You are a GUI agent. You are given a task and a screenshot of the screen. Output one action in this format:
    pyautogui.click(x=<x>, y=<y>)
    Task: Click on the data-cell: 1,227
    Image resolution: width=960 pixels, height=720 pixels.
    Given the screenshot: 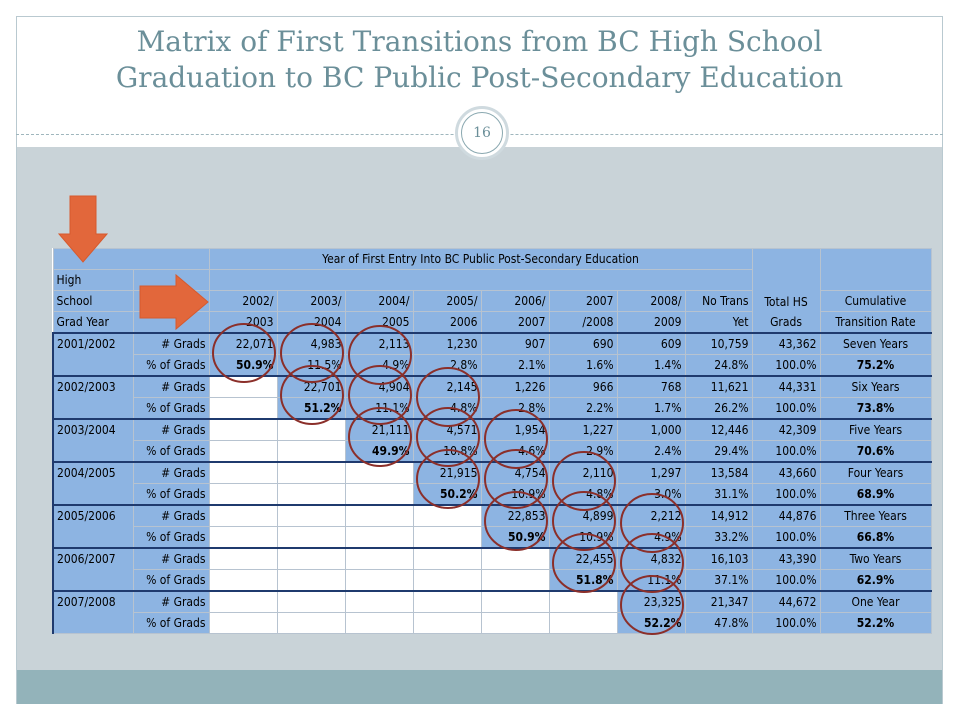 What is the action you would take?
    pyautogui.click(x=583, y=429)
    